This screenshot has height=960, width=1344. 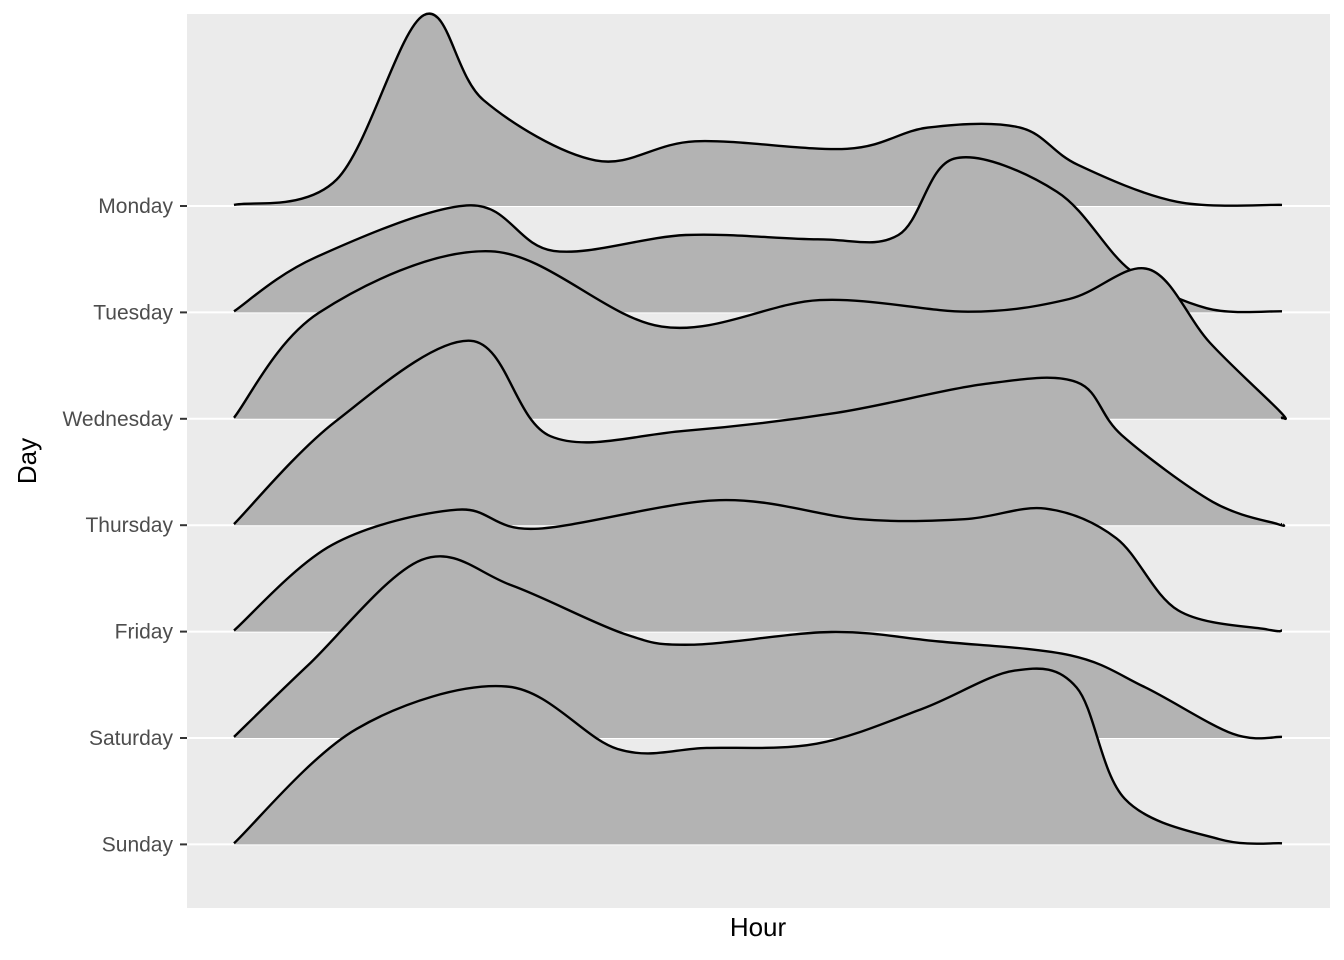 What do you see at coordinates (144, 632) in the screenshot?
I see `y-tick-label-friday: Friday` at bounding box center [144, 632].